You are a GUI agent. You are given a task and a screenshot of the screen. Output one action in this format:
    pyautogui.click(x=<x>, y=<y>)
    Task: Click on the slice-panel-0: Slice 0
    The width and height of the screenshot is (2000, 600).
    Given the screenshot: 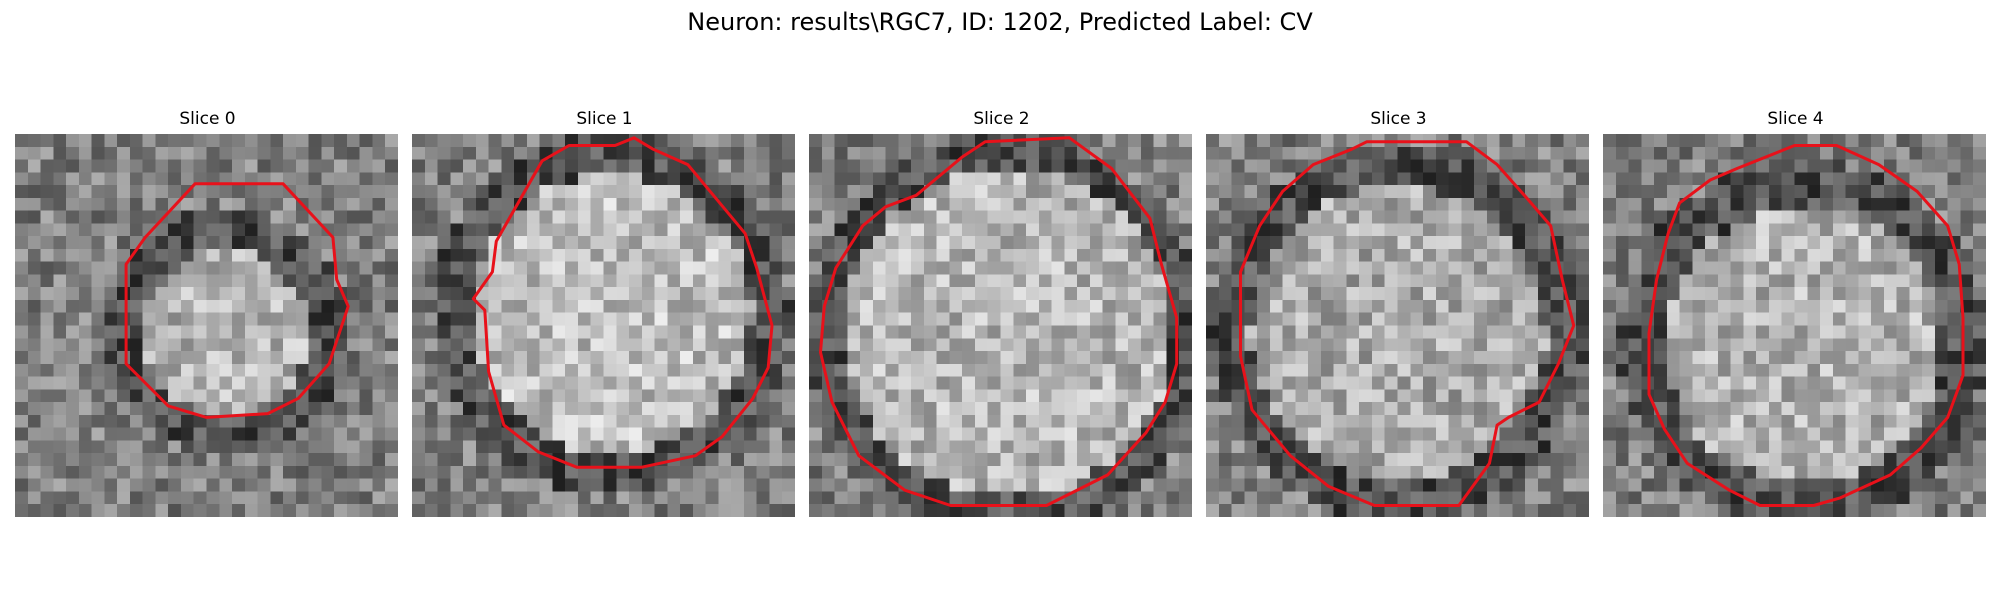 What is the action you would take?
    pyautogui.click(x=207, y=312)
    